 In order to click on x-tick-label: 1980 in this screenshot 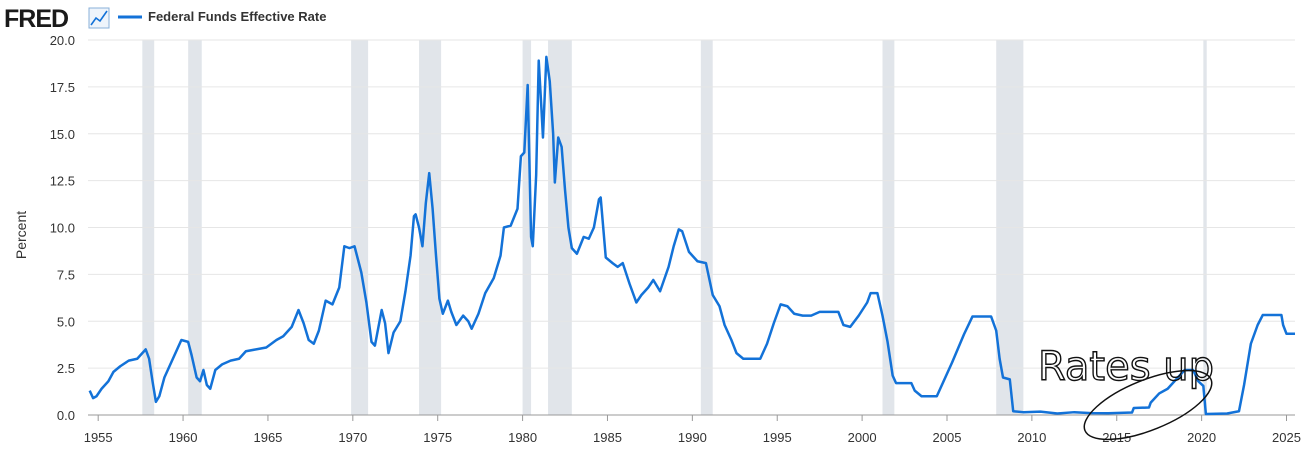, I will do `click(522, 437)`.